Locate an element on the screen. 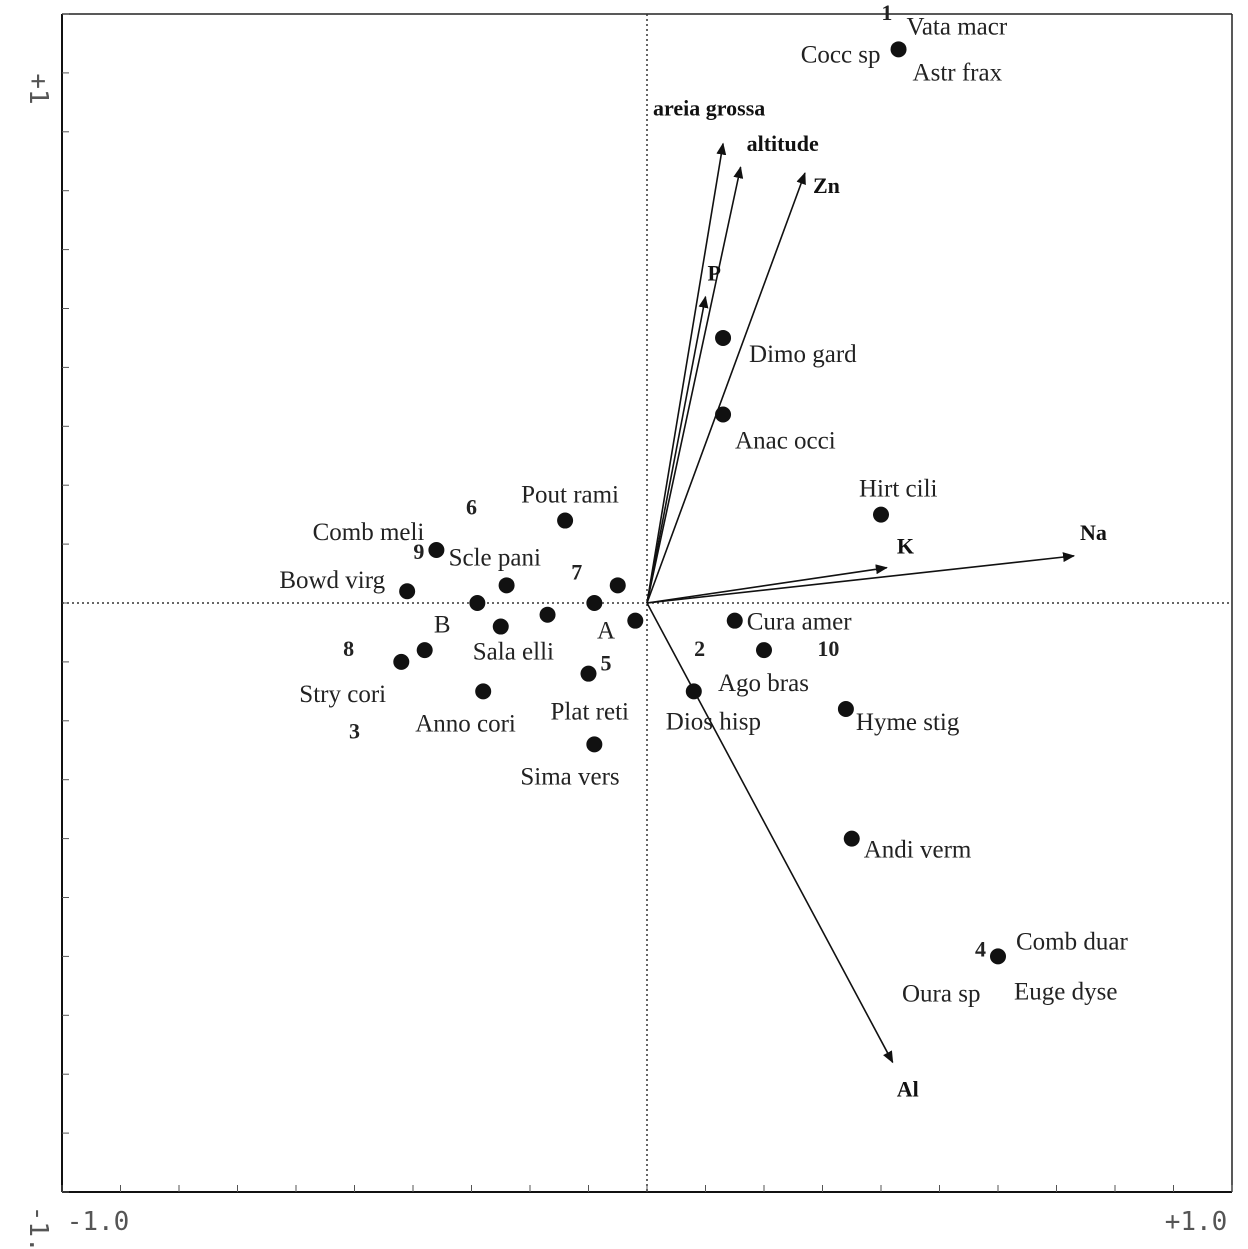 Image resolution: width=1248 pixels, height=1249 pixels. site-label-1: 1 is located at coordinates (886, 12).